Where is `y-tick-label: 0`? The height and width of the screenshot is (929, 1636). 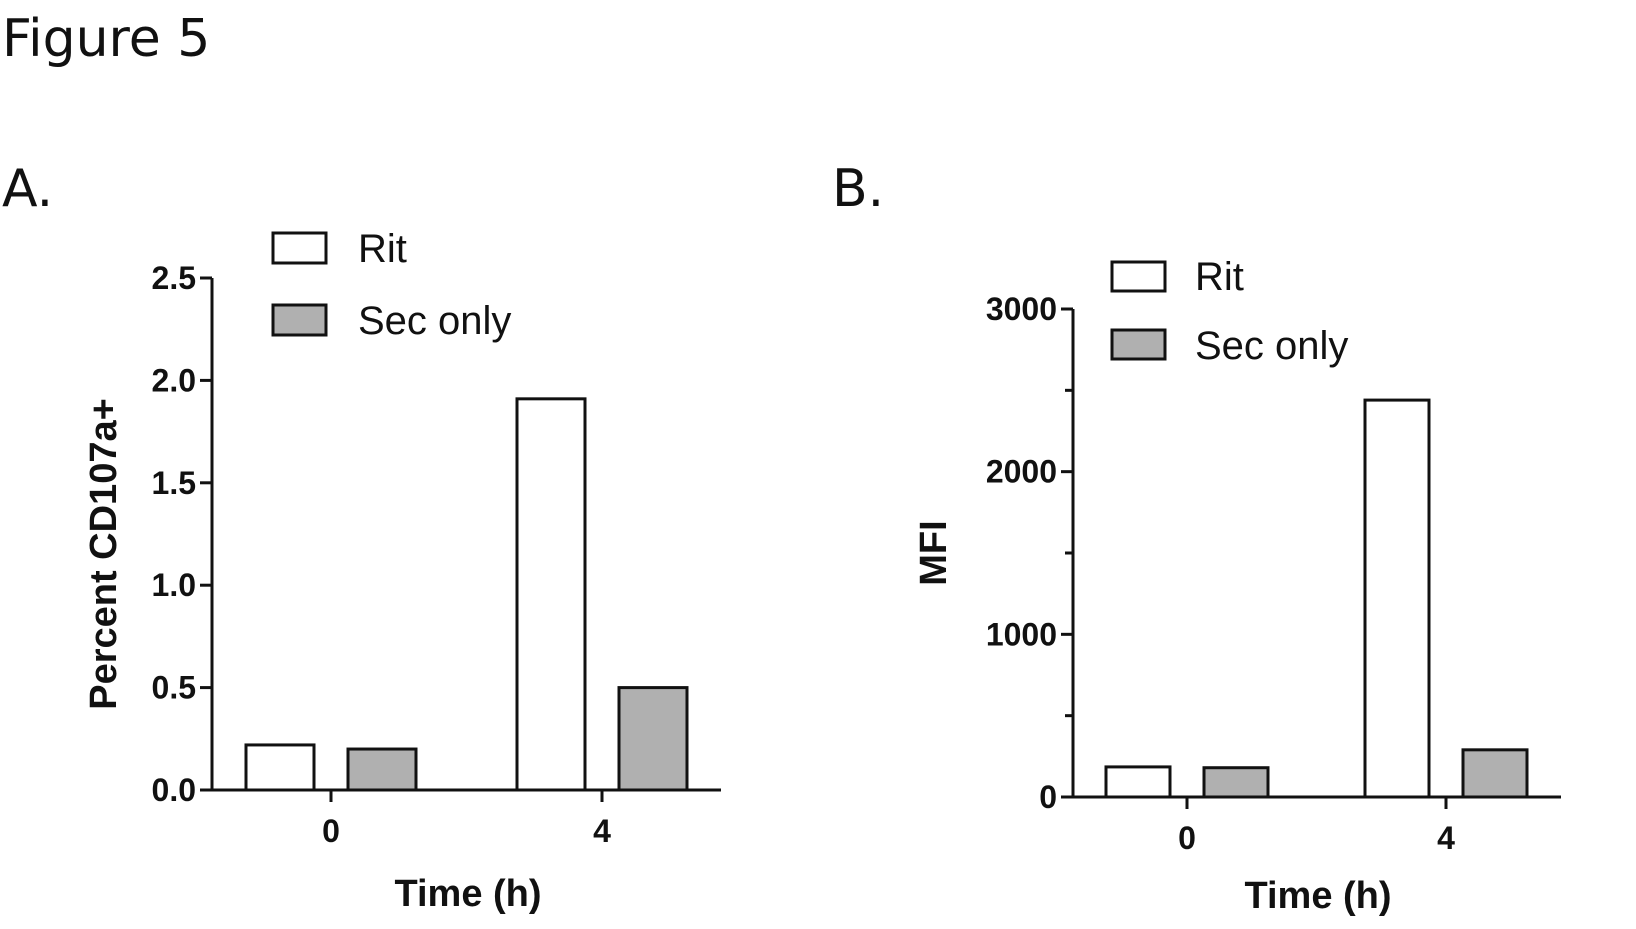
y-tick-label: 0 is located at coordinates (1048, 797).